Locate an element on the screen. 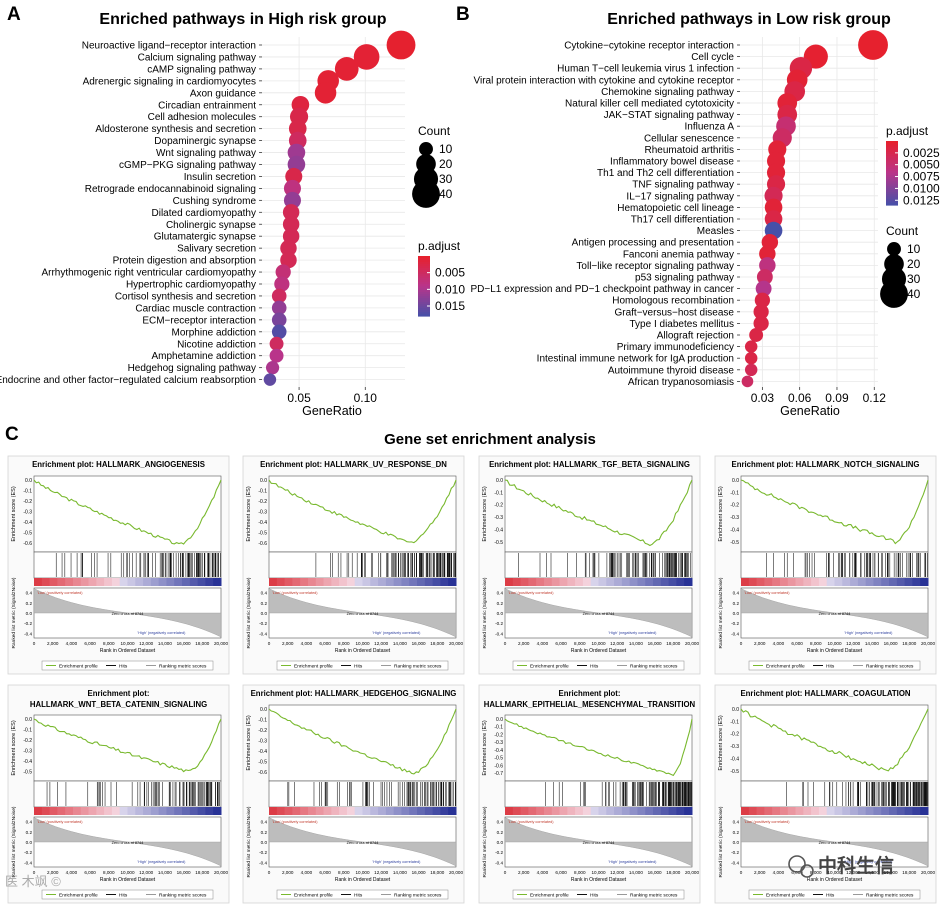  gsea-legend-box is located at coordinates (834, 894).